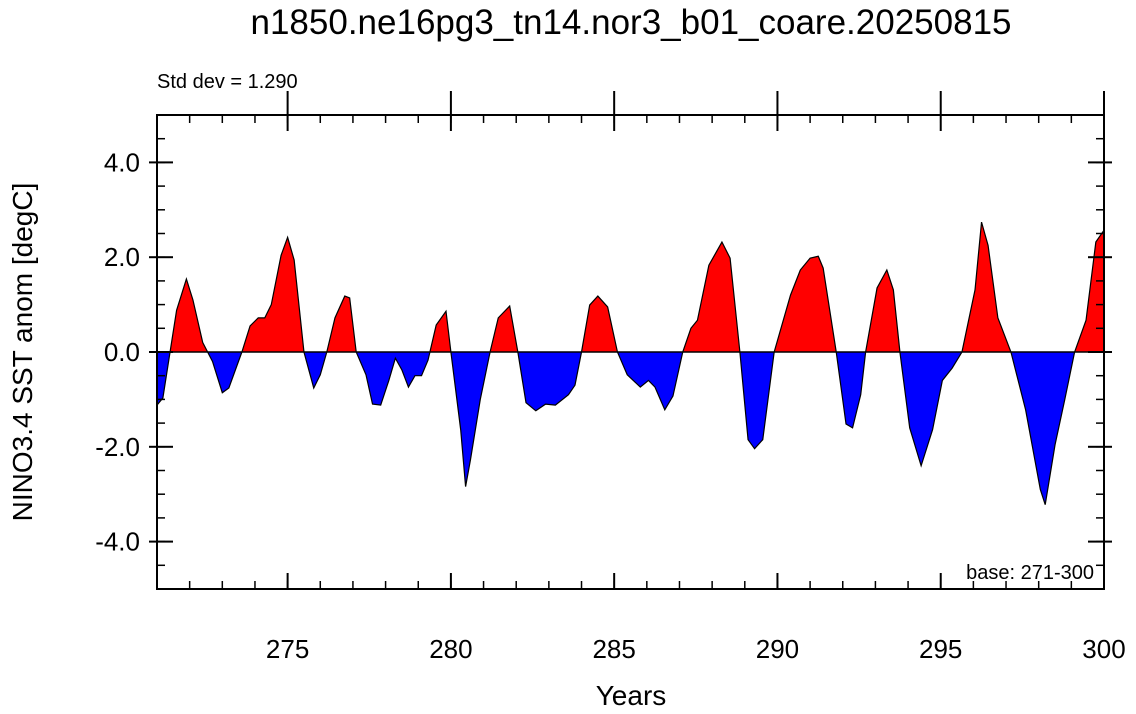 The image size is (1136, 714). What do you see at coordinates (22, 352) in the screenshot?
I see `y-axis-label: NINO3.4 SST anom [degC]` at bounding box center [22, 352].